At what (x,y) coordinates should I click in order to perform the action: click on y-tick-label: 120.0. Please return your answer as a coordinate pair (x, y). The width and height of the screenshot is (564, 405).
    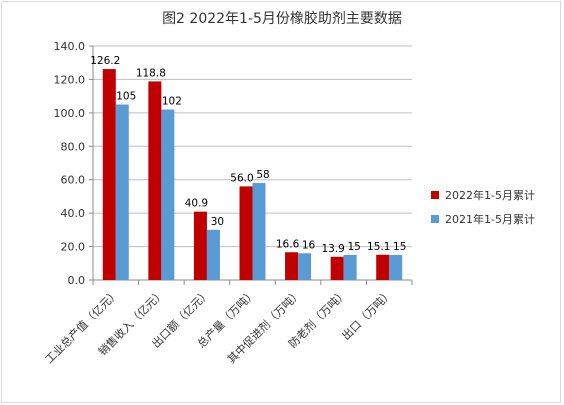
    Looking at the image, I should click on (70, 79).